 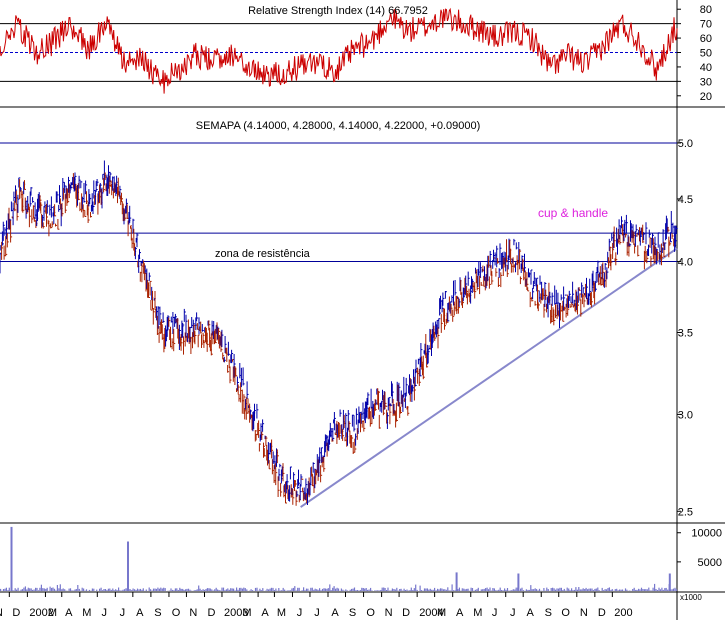 What do you see at coordinates (602, 613) in the screenshot?
I see `x-tick-label: D` at bounding box center [602, 613].